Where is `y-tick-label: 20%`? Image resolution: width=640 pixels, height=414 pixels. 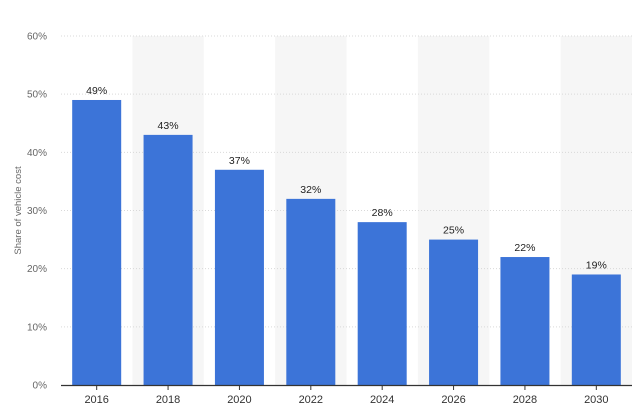
y-tick-label: 20% is located at coordinates (37, 269).